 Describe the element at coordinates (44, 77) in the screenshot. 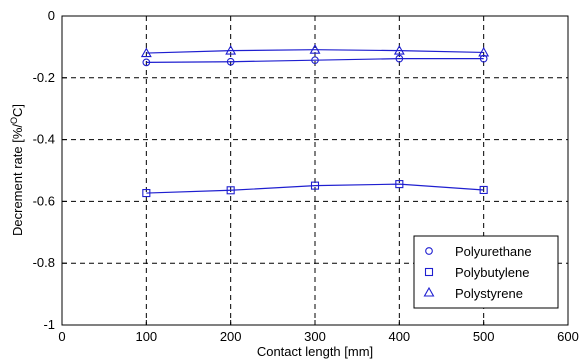

I see `y-tick-label: -0.2` at that location.